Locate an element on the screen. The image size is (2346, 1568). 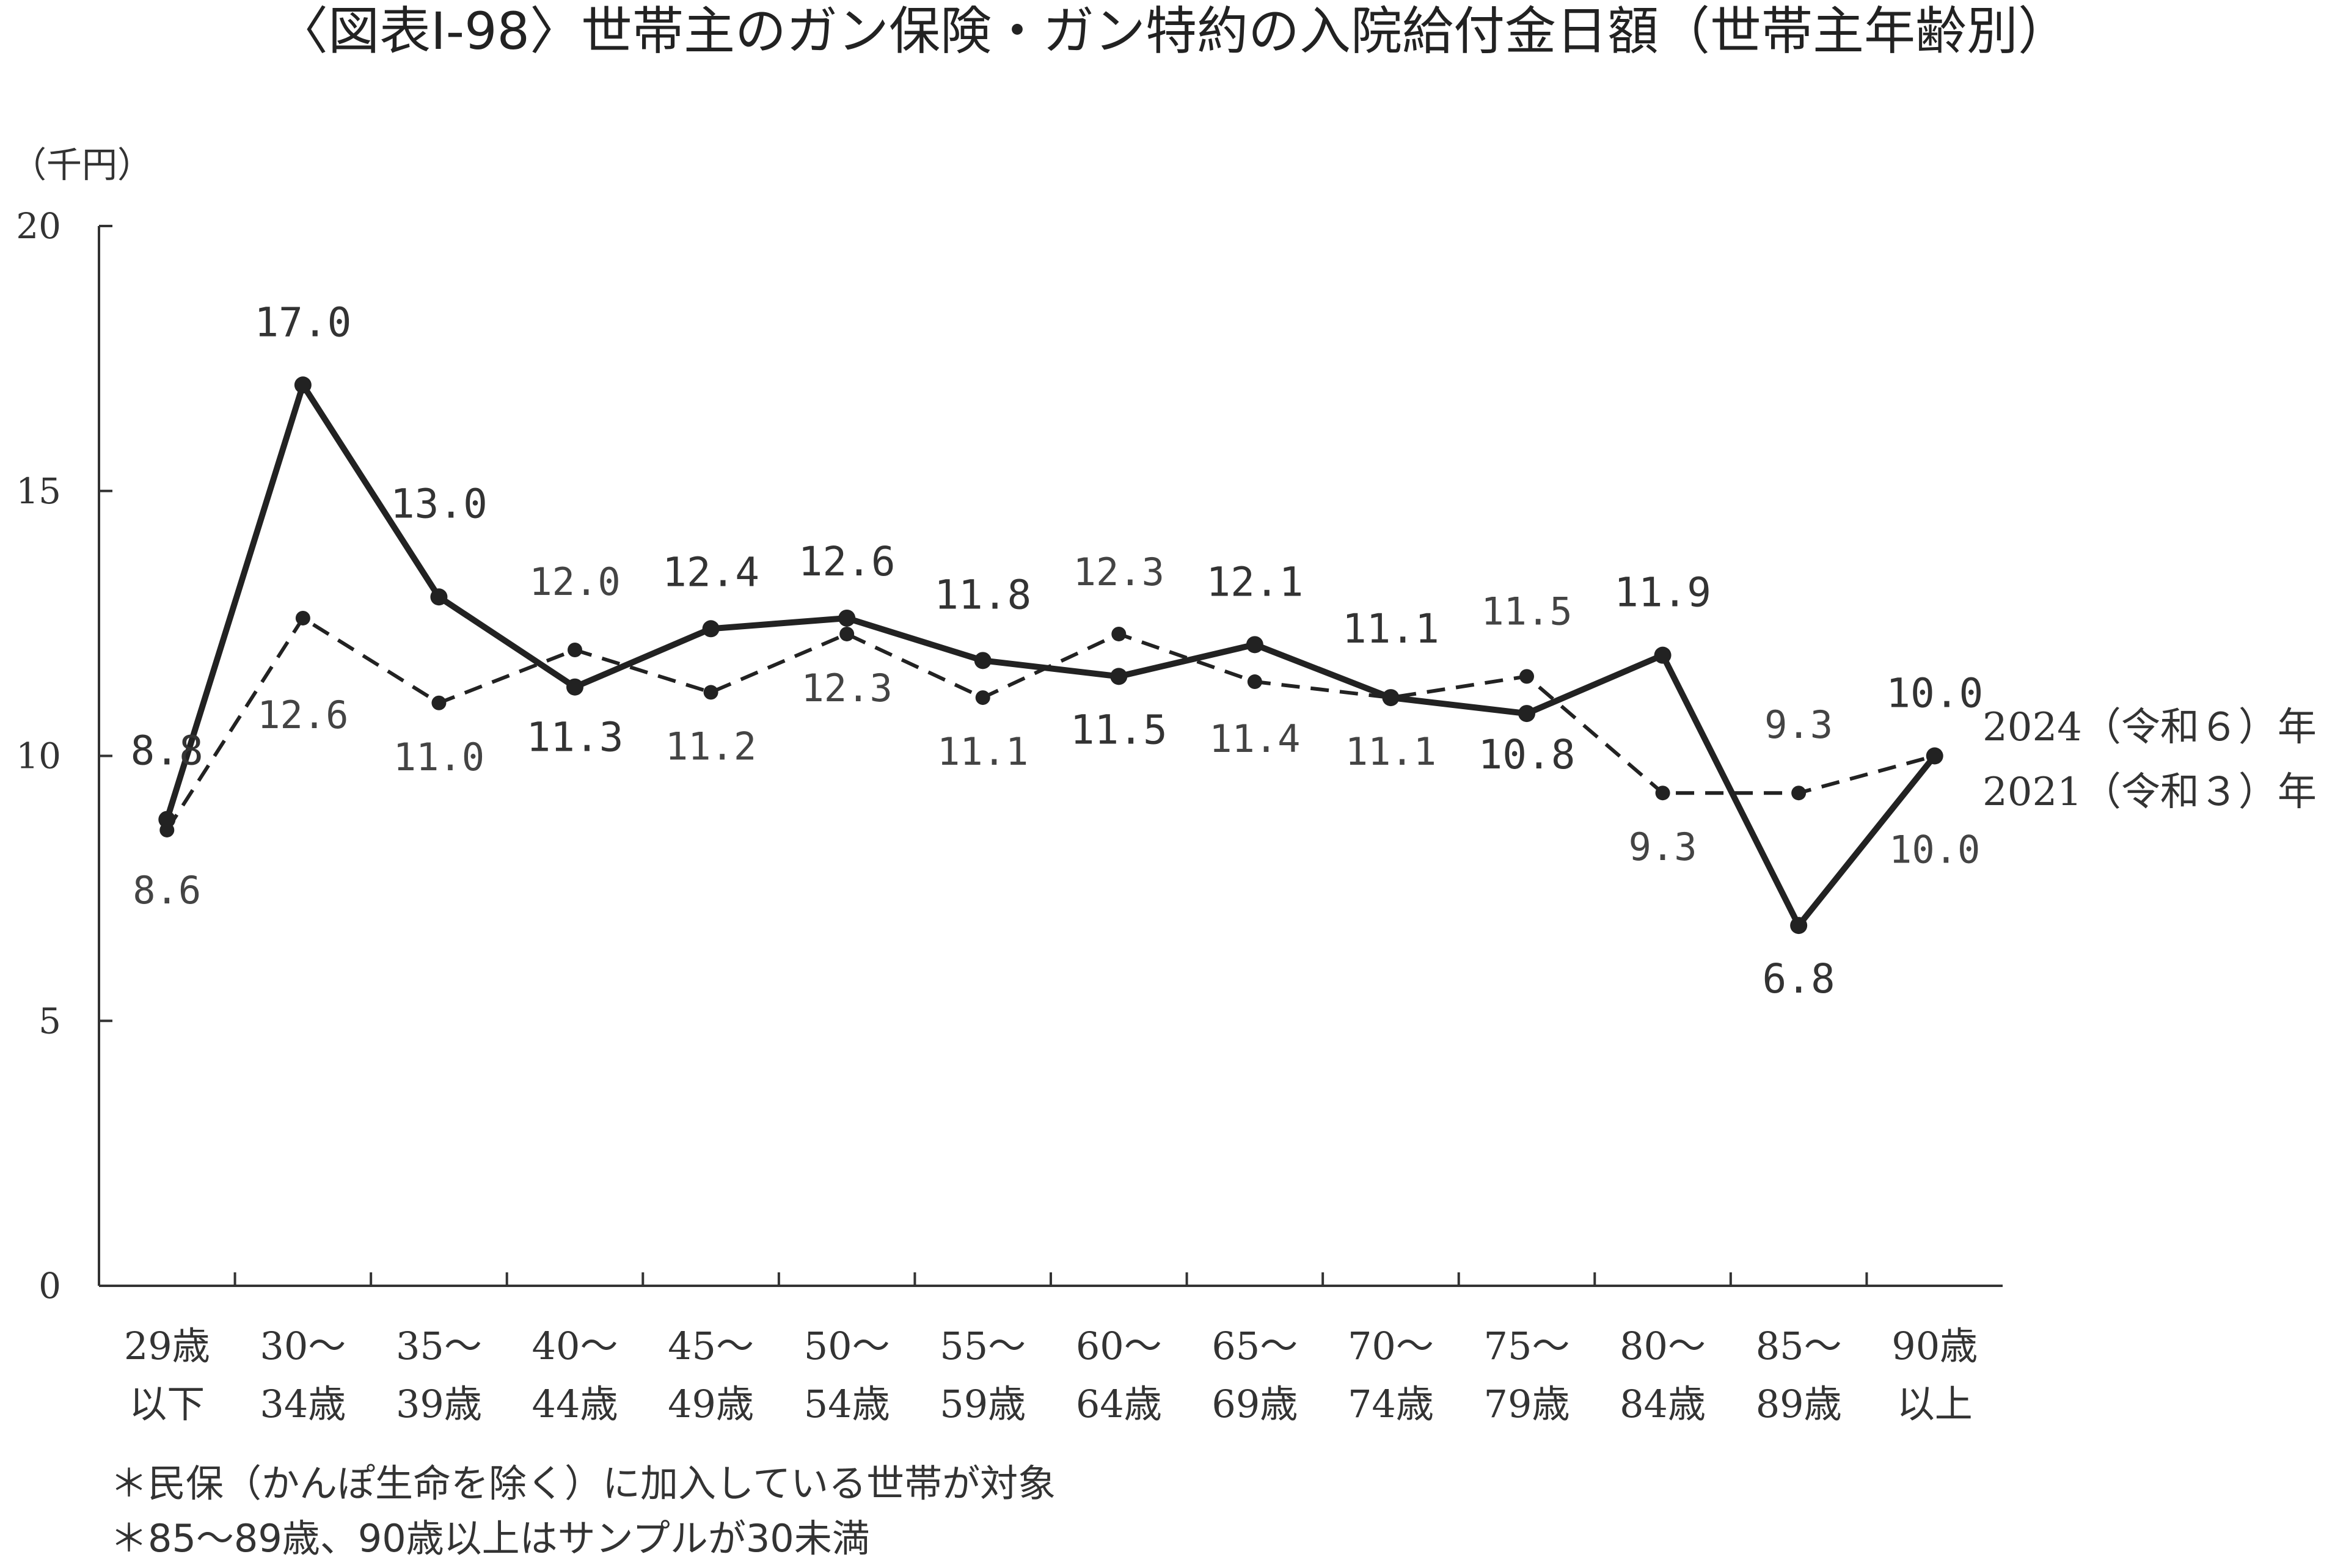
data-label-2024: 11.1 is located at coordinates (1390, 628).